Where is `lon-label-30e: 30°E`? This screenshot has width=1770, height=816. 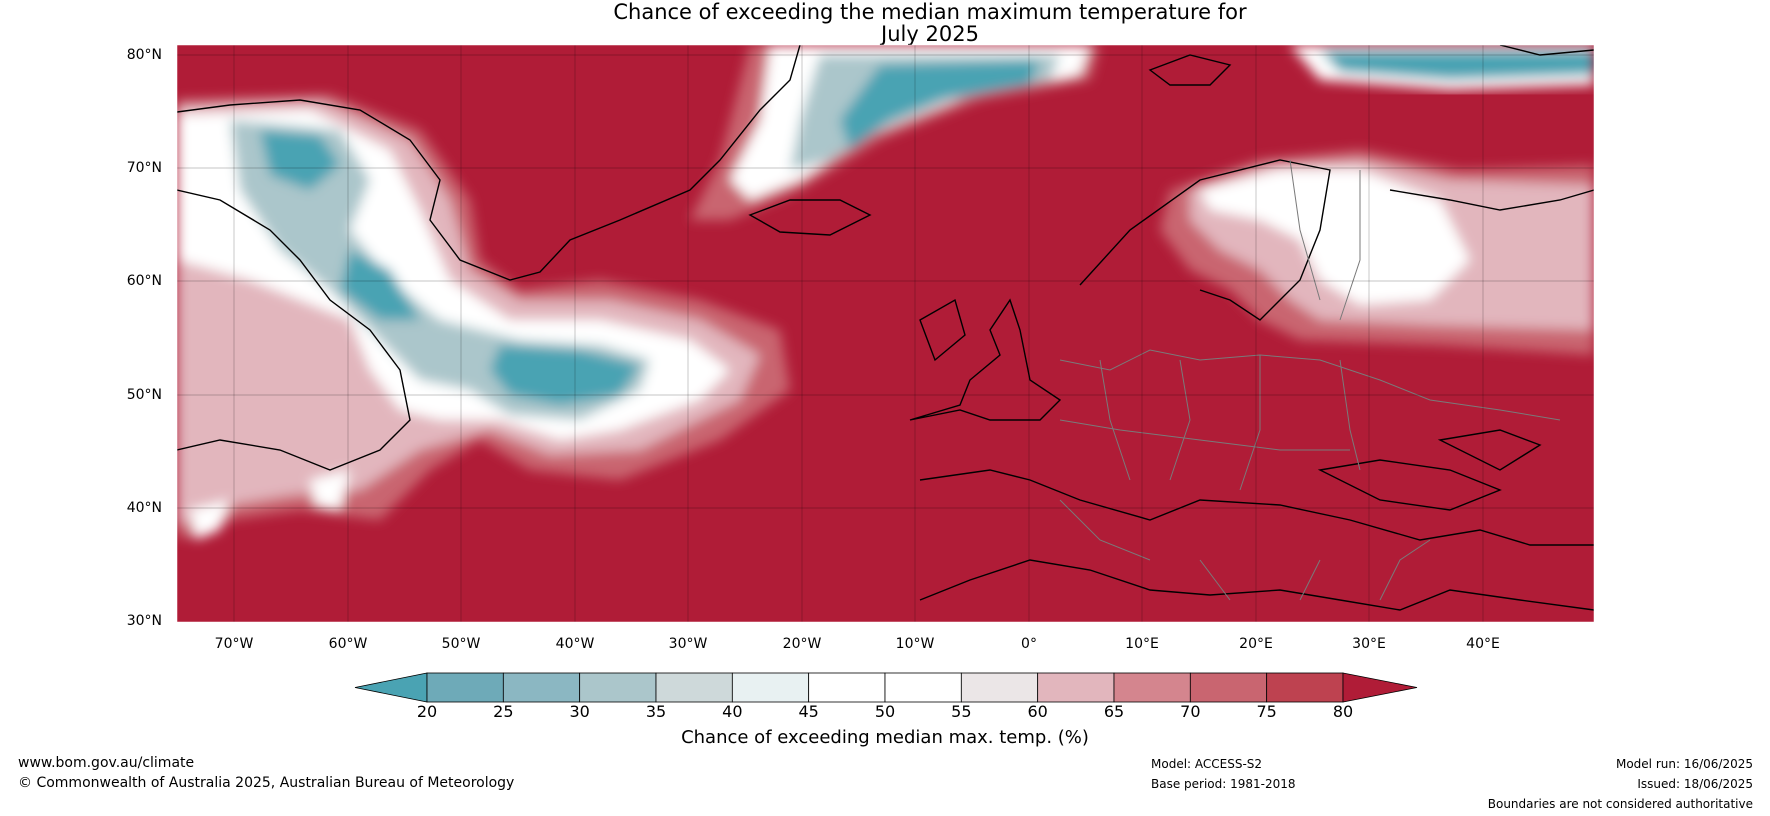
lon-label-30e: 30°E is located at coordinates (1369, 644).